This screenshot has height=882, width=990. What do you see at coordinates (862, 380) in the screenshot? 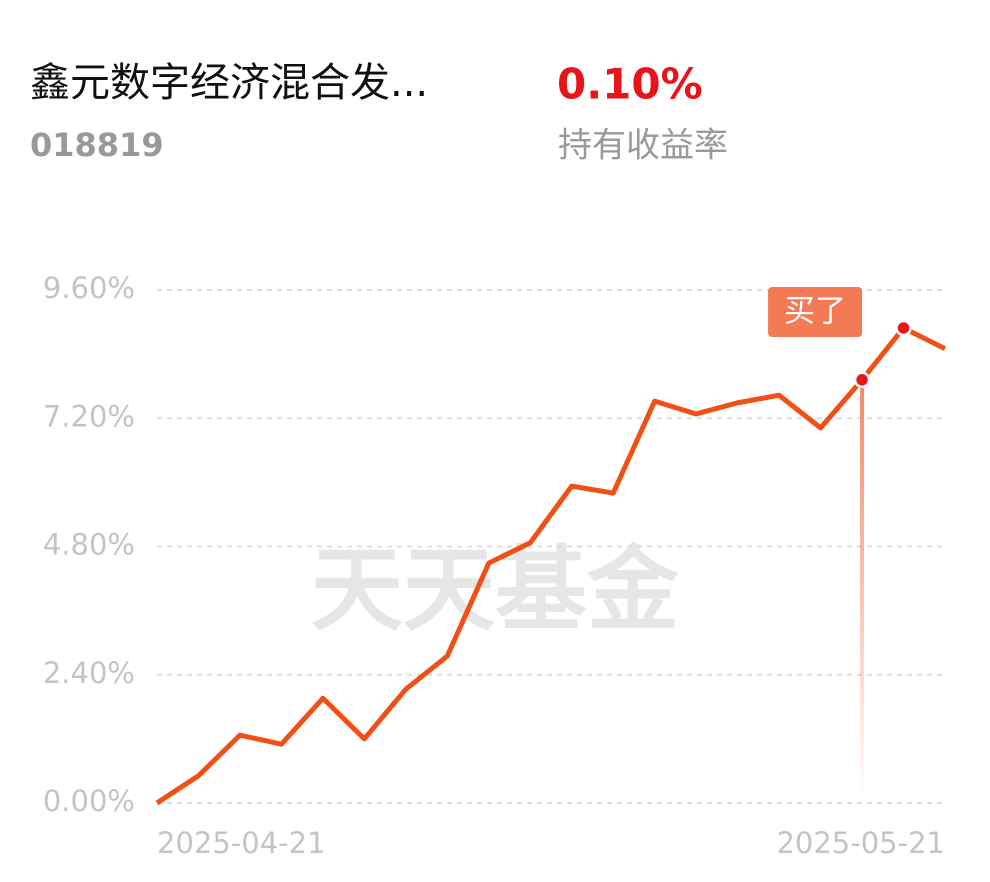
I see `buy-point` at bounding box center [862, 380].